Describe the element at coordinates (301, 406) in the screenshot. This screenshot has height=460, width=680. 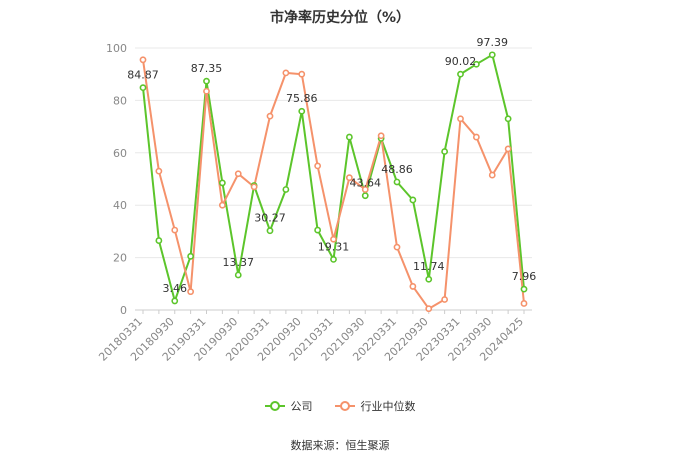
I see `legend-label-company: 公司` at that location.